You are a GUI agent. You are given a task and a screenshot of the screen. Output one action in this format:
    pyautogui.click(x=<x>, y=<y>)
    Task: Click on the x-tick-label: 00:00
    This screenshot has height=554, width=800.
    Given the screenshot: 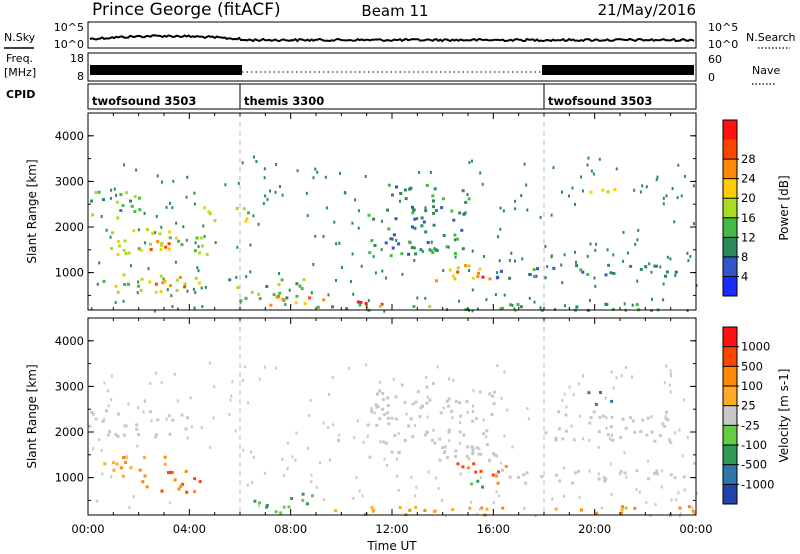 What is the action you would take?
    pyautogui.click(x=695, y=529)
    